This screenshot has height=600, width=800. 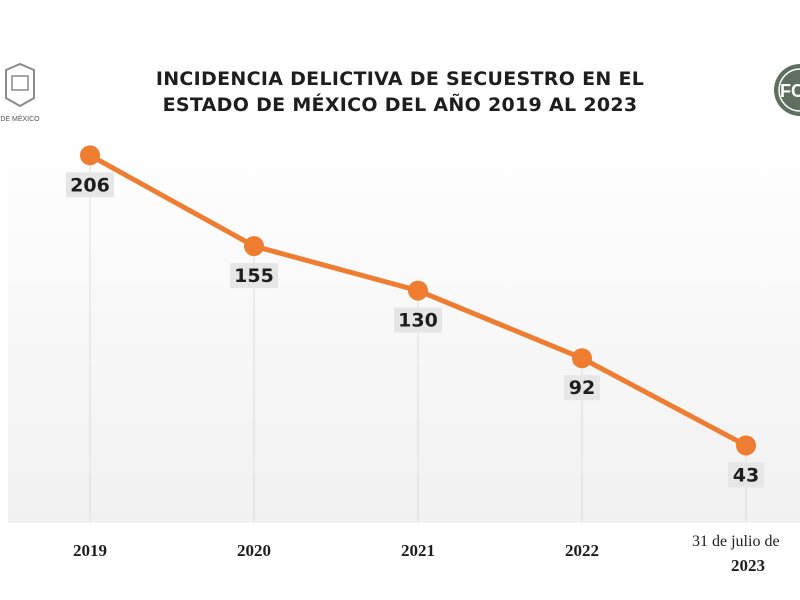 I want to click on x-tick-label: 2020, so click(x=254, y=550).